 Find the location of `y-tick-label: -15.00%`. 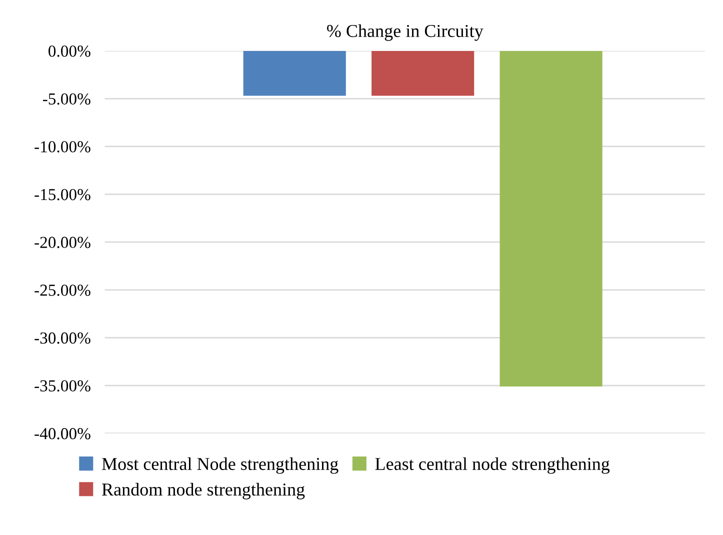

y-tick-label: -15.00% is located at coordinates (62, 194).